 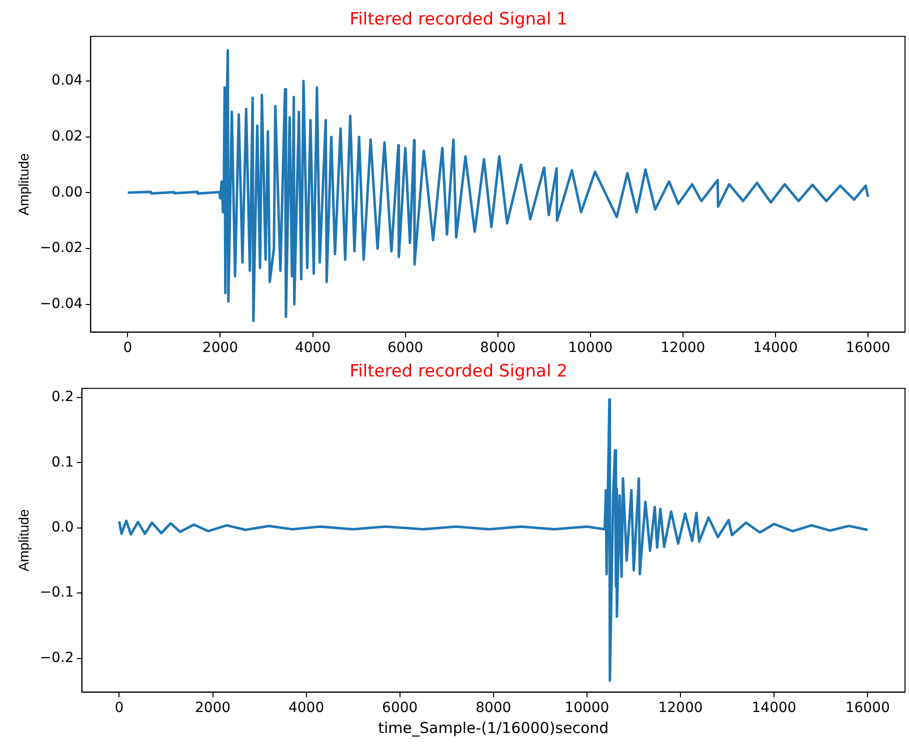 What do you see at coordinates (63, 397) in the screenshot?
I see `y-tick-label: 0.2` at bounding box center [63, 397].